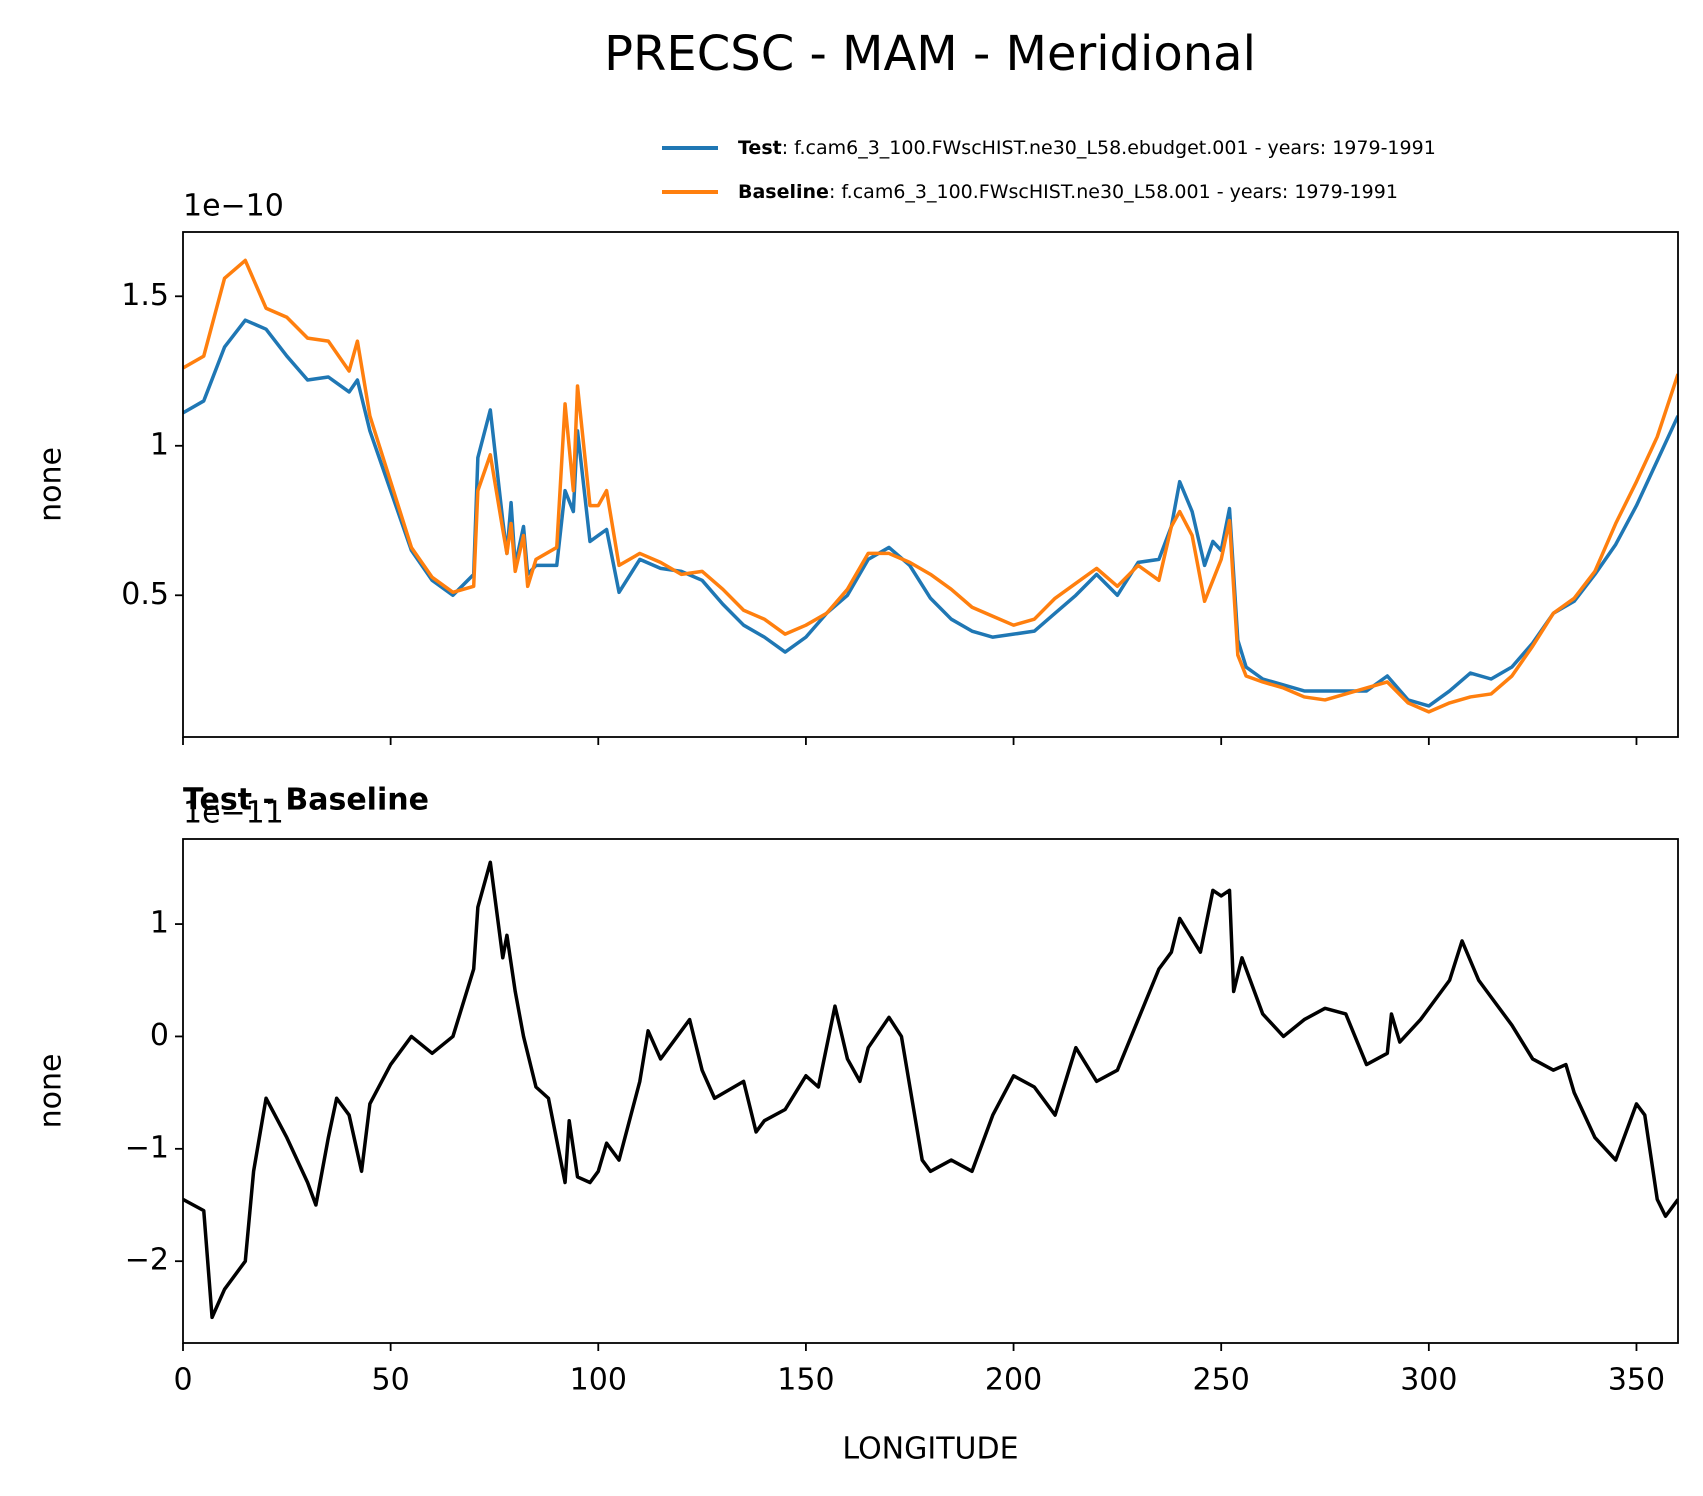  I want to click on x-tick-label: 0, so click(182, 1380).